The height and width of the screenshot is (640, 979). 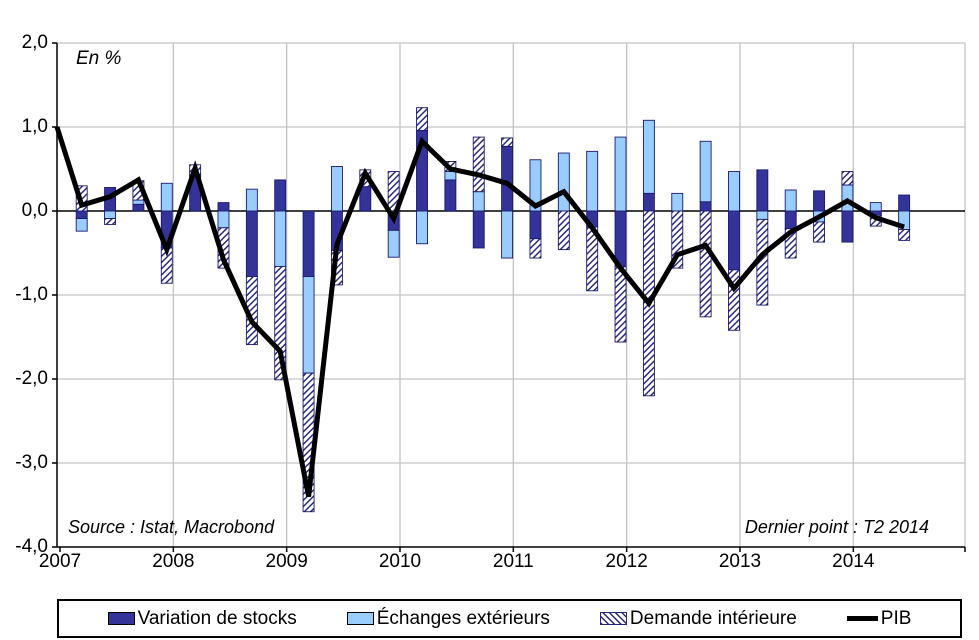 What do you see at coordinates (173, 561) in the screenshot?
I see `x-axis-tick-label: 2008` at bounding box center [173, 561].